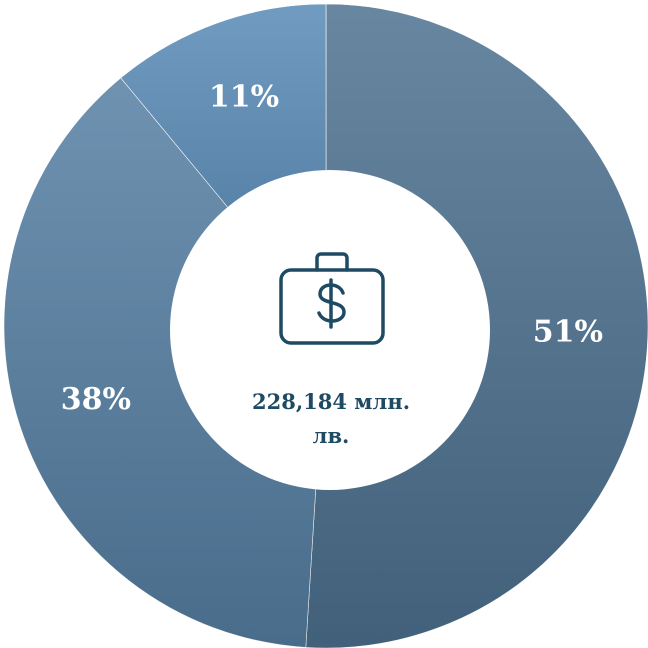 The image size is (648, 648). What do you see at coordinates (332, 298) in the screenshot?
I see `briefcase-icon` at bounding box center [332, 298].